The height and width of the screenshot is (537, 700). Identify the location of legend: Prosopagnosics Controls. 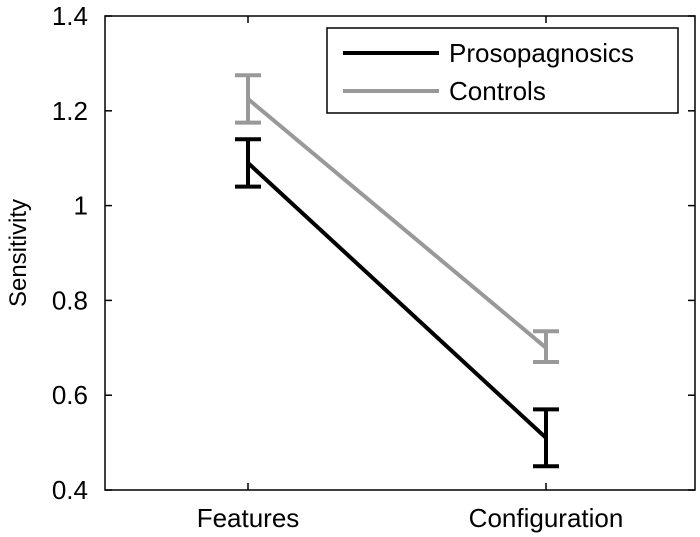
(502, 70).